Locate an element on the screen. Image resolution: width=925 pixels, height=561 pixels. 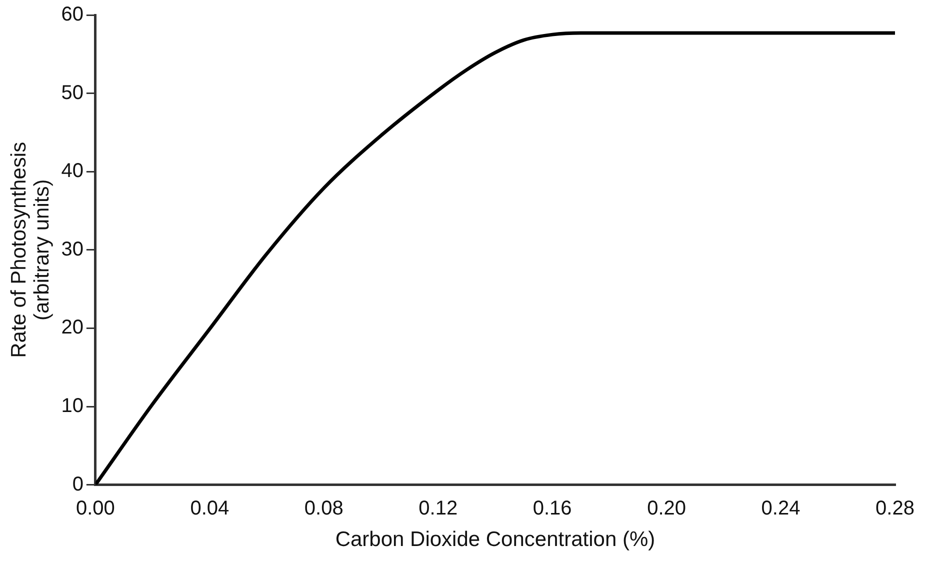
y-axis-title: Rate of Photosynthesis (arbitrary units) is located at coordinates (30, 250).